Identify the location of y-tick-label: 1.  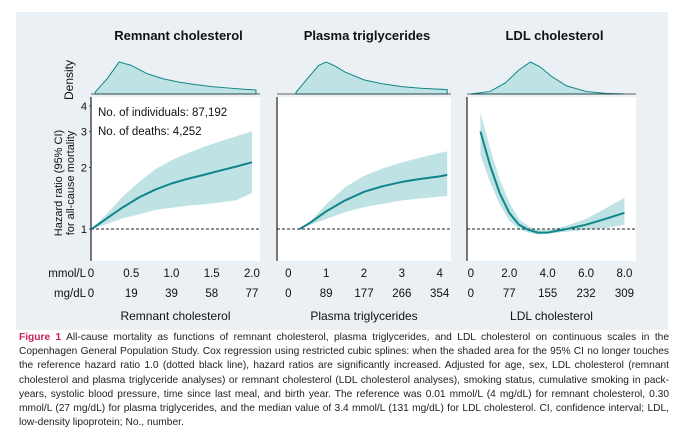
(84, 230).